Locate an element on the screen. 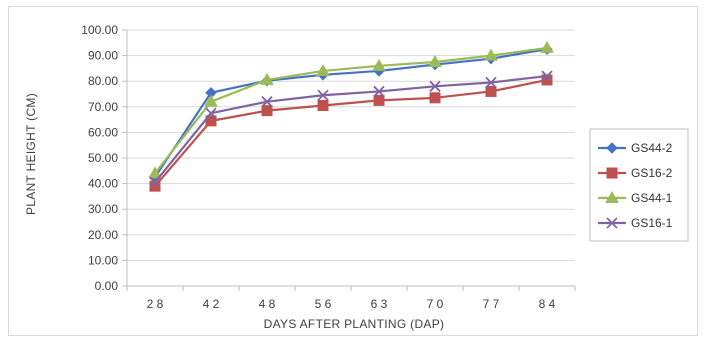  y-tick-label: 20.00 is located at coordinates (103, 235).